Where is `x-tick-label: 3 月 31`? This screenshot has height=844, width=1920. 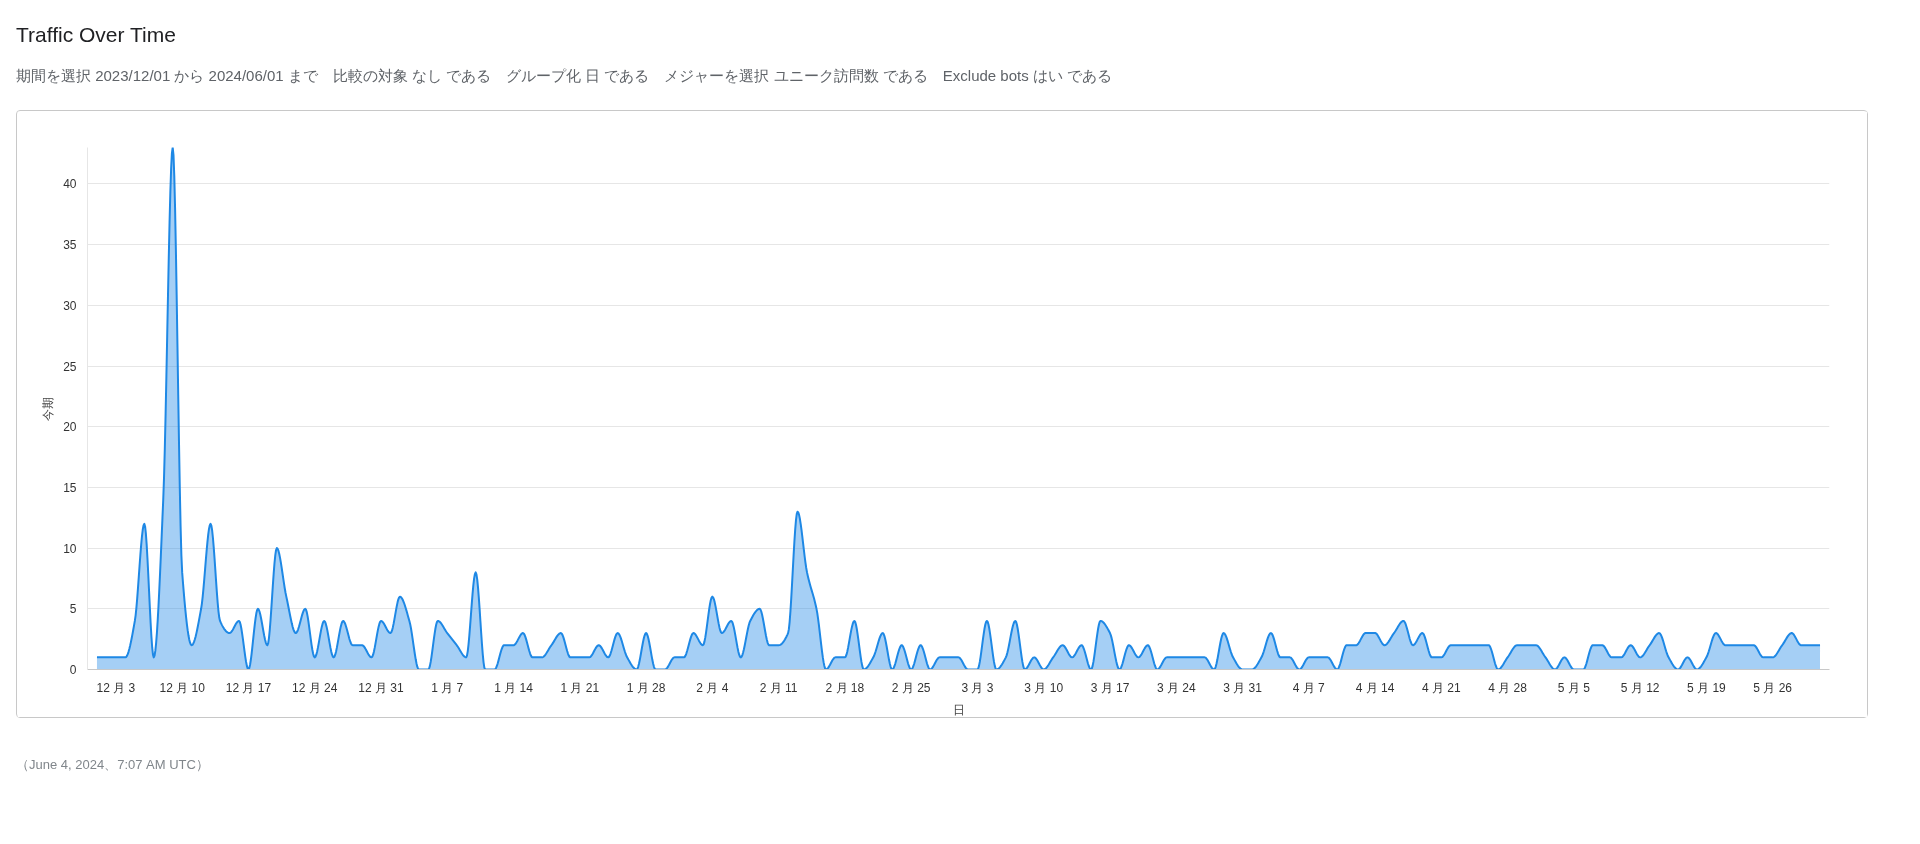 x-tick-label: 3 月 31 is located at coordinates (1243, 687).